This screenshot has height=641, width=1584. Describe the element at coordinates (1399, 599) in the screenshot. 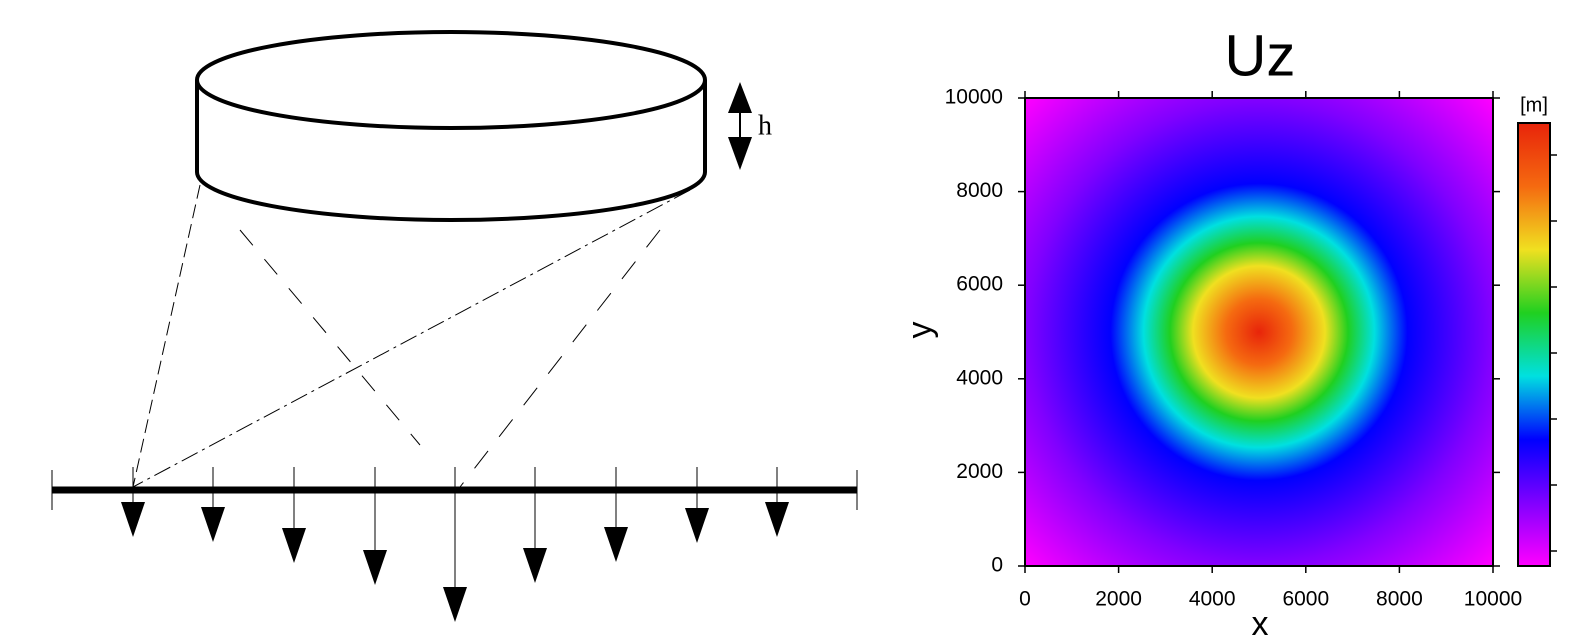

I see `x-tick-label: 8000` at that location.